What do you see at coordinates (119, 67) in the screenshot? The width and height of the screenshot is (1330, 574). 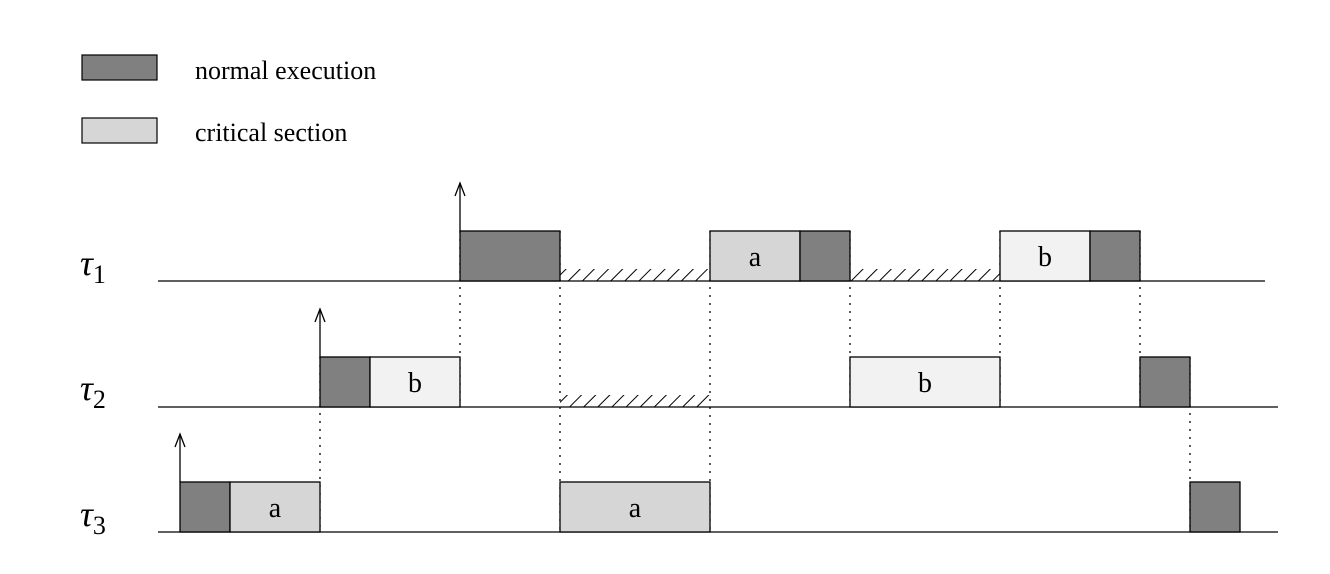 I see `legend-normal-swatch` at bounding box center [119, 67].